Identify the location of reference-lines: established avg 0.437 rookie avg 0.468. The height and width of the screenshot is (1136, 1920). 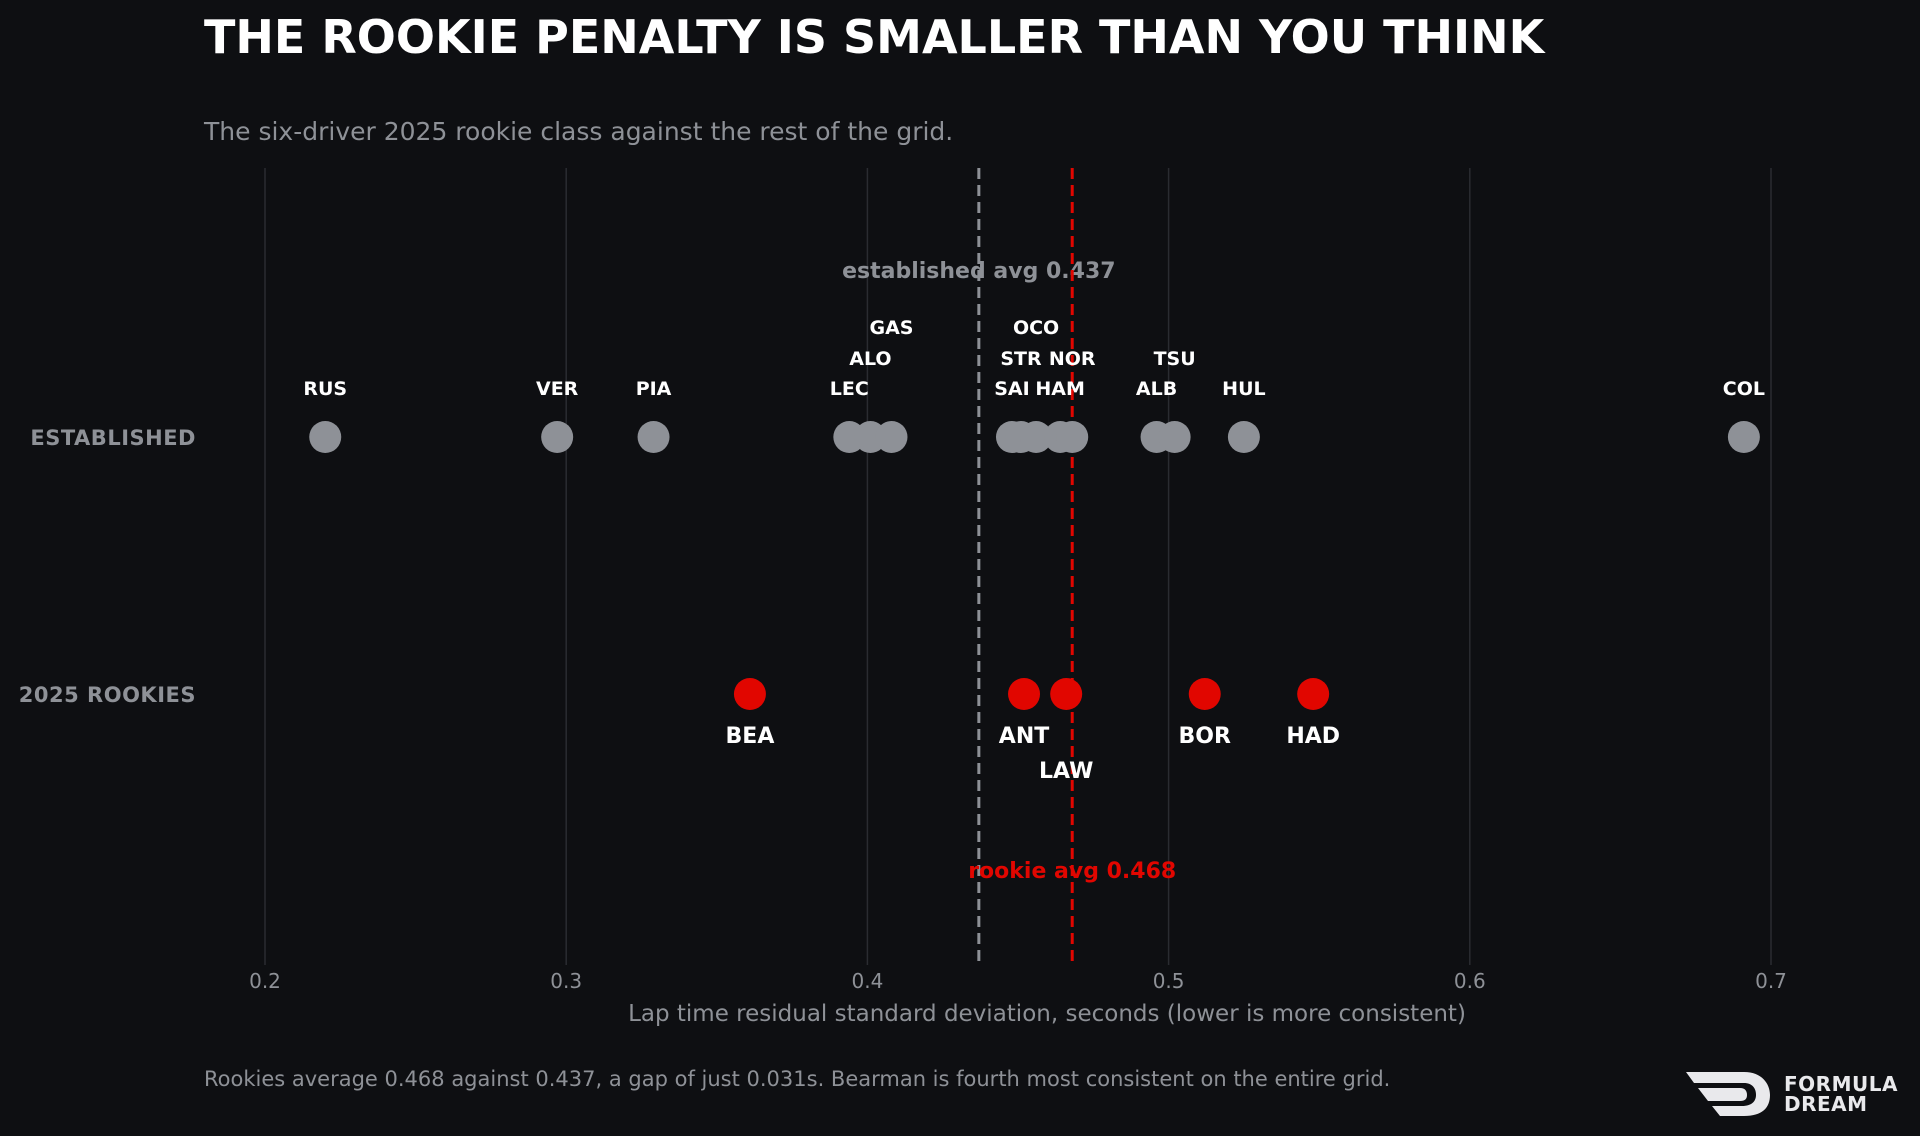
(1009, 566).